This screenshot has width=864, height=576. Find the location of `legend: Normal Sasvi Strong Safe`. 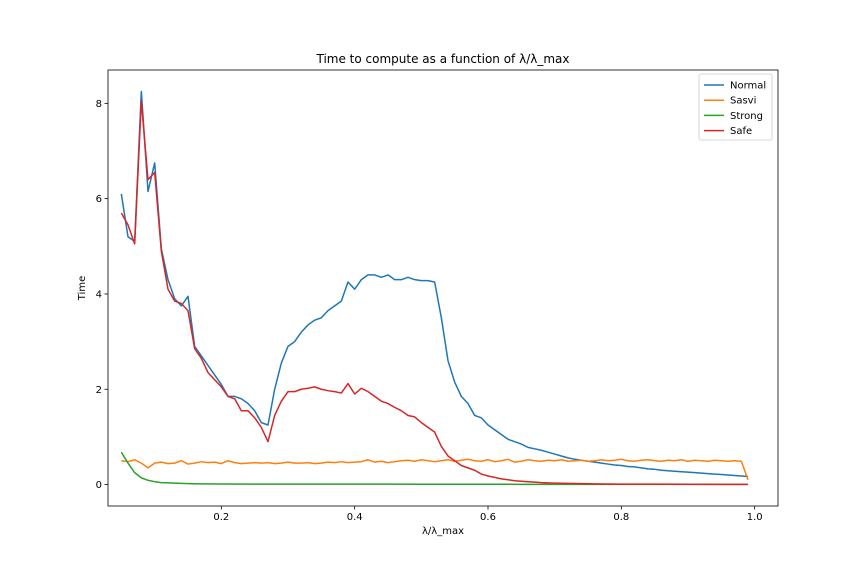

legend: Normal Sasvi Strong Safe is located at coordinates (735, 107).